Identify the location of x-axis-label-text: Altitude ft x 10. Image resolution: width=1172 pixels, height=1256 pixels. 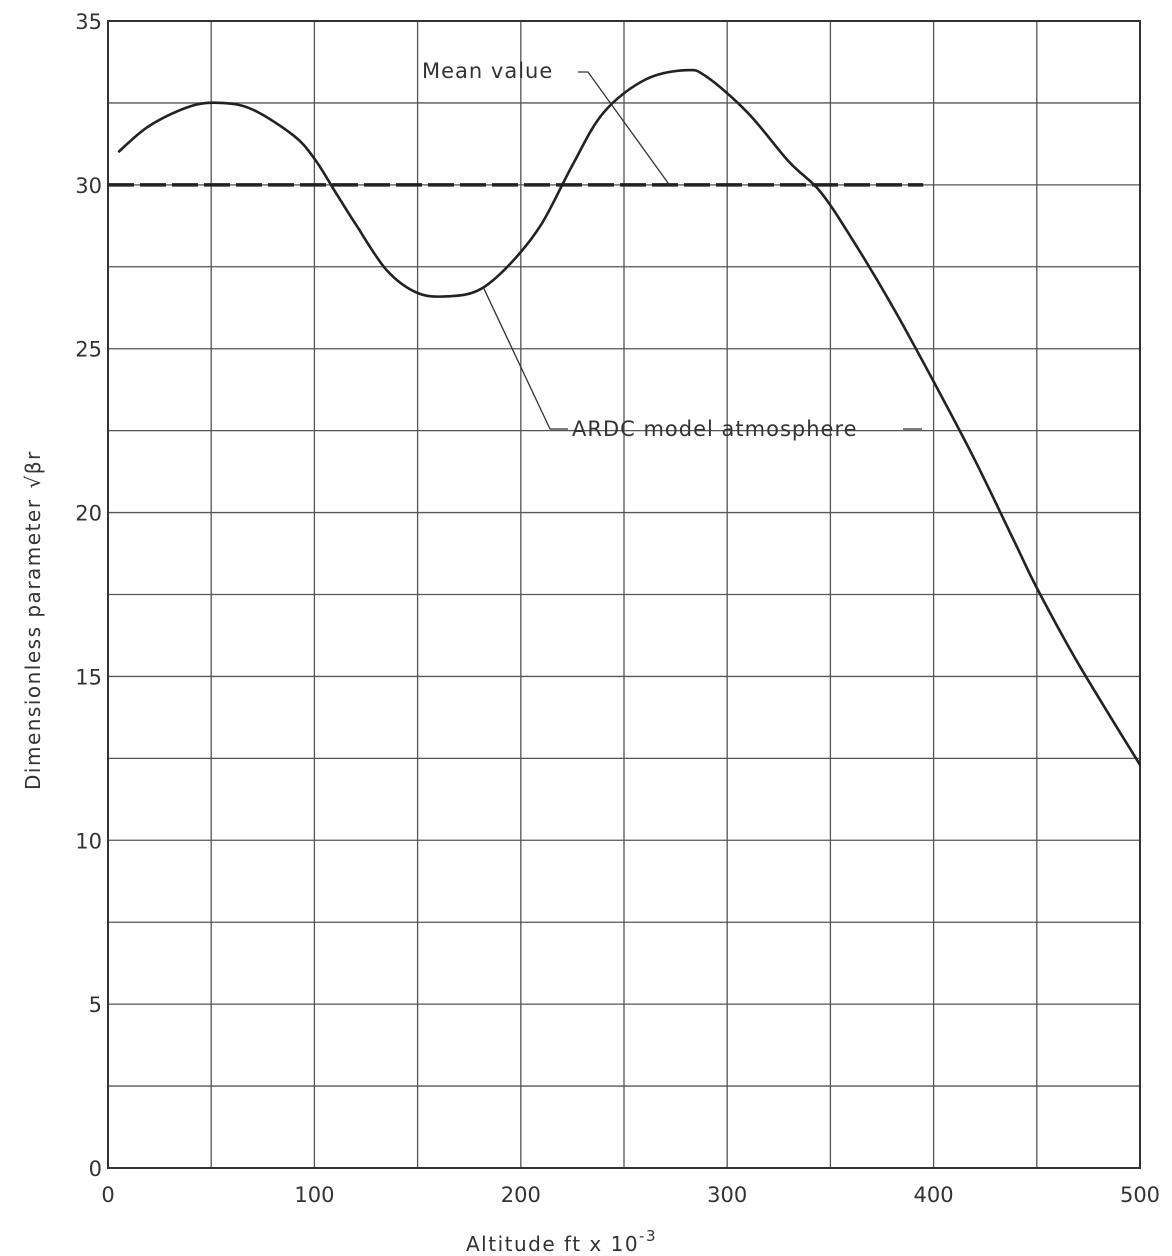
(552, 1244).